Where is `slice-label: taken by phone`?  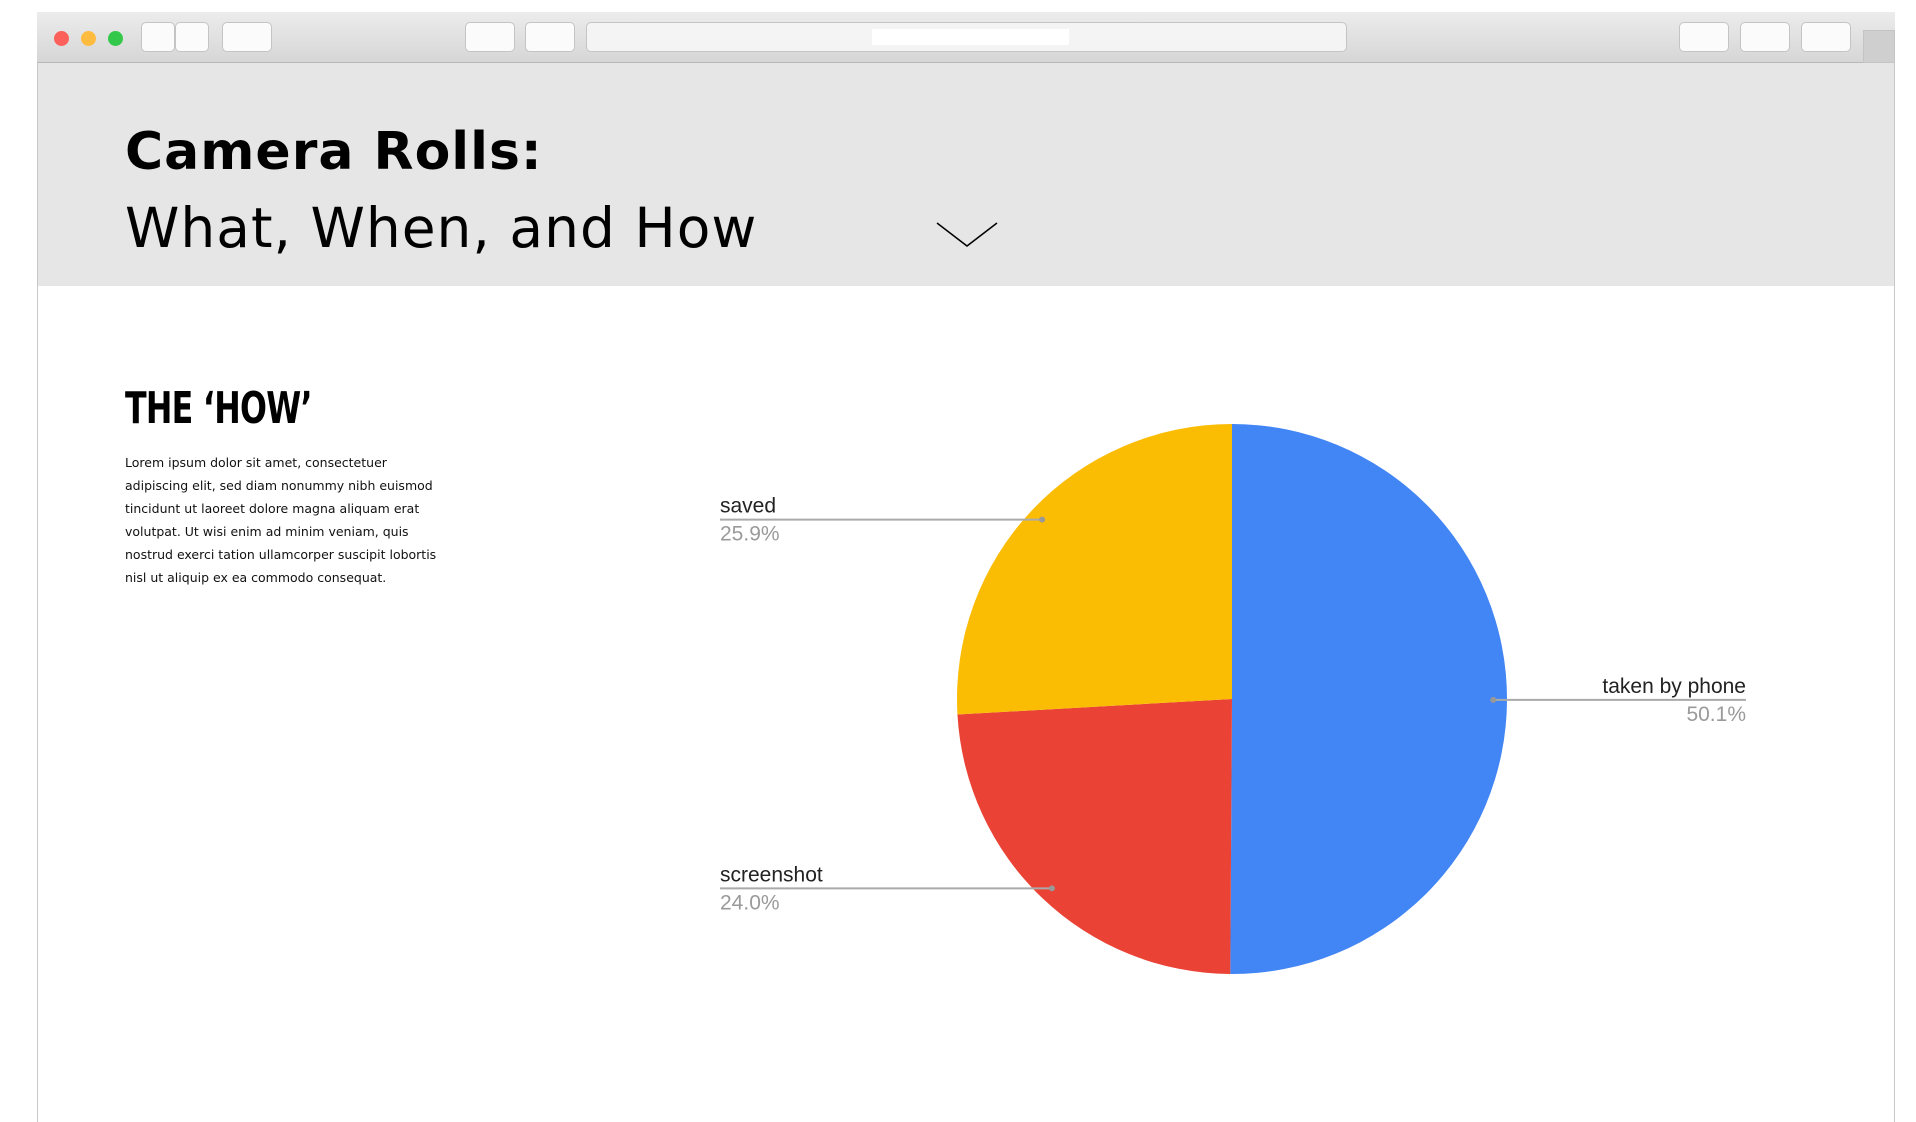 slice-label: taken by phone is located at coordinates (1674, 686).